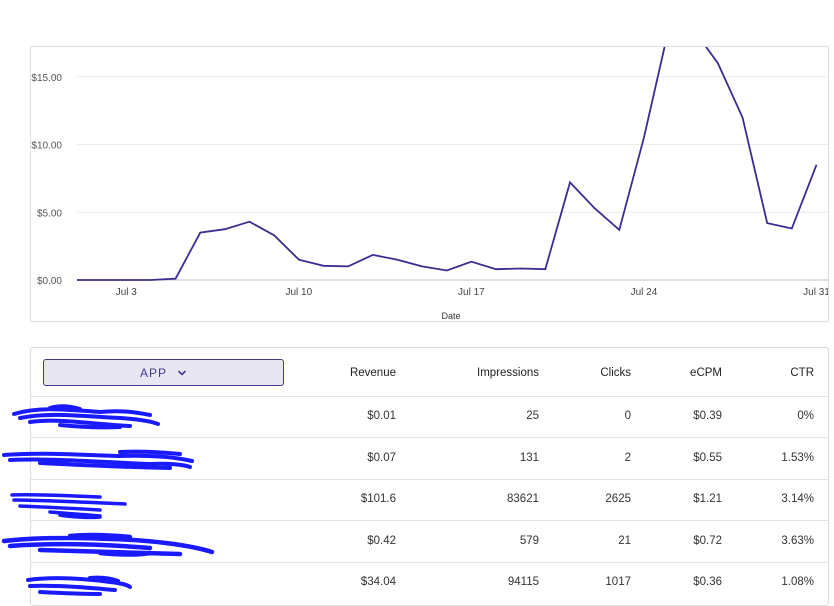 This screenshot has width=834, height=606. Describe the element at coordinates (618, 582) in the screenshot. I see `clicks-cell: 1017` at that location.